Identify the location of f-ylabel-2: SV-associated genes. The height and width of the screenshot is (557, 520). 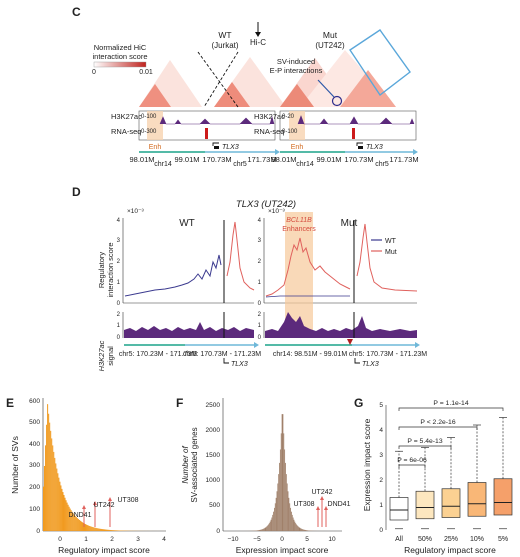
(194, 464).